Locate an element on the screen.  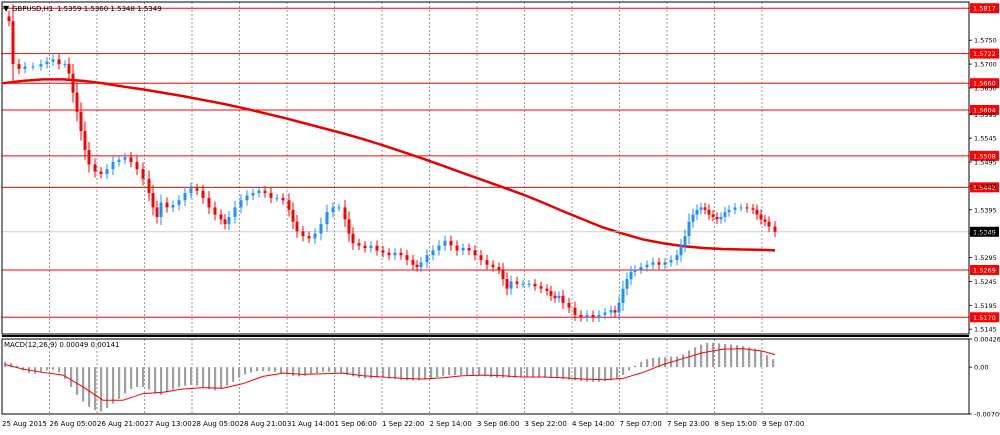
chart-collapse-icon: ▼ is located at coordinates (6, 8).